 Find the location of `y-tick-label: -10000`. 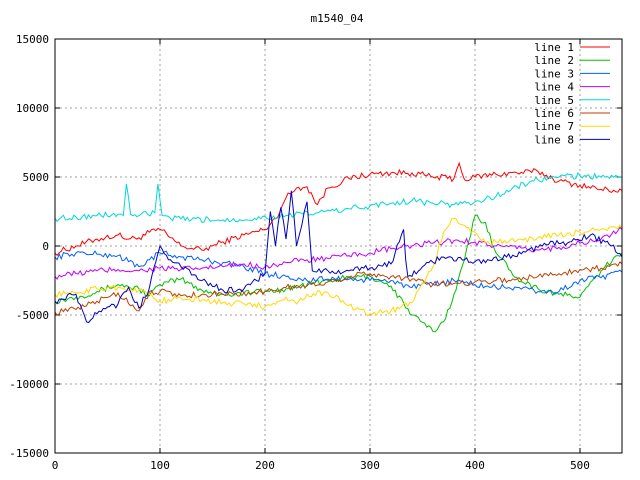

y-tick-label: -10000 is located at coordinates (29, 384).